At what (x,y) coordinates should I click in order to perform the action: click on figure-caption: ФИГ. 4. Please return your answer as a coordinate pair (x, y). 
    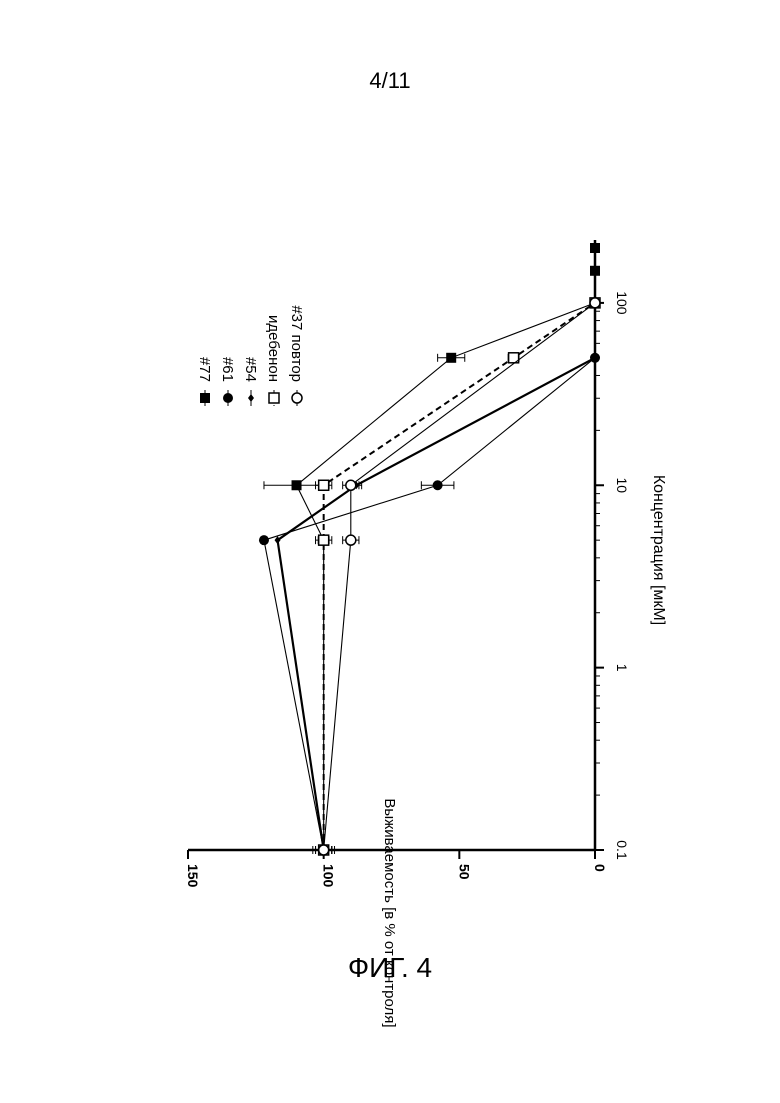
    Looking at the image, I should click on (390, 968).